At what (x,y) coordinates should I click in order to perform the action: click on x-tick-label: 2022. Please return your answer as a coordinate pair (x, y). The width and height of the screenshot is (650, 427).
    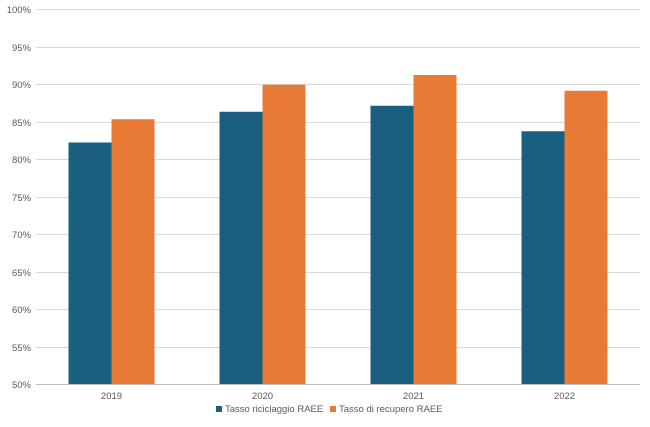
    Looking at the image, I should click on (564, 396).